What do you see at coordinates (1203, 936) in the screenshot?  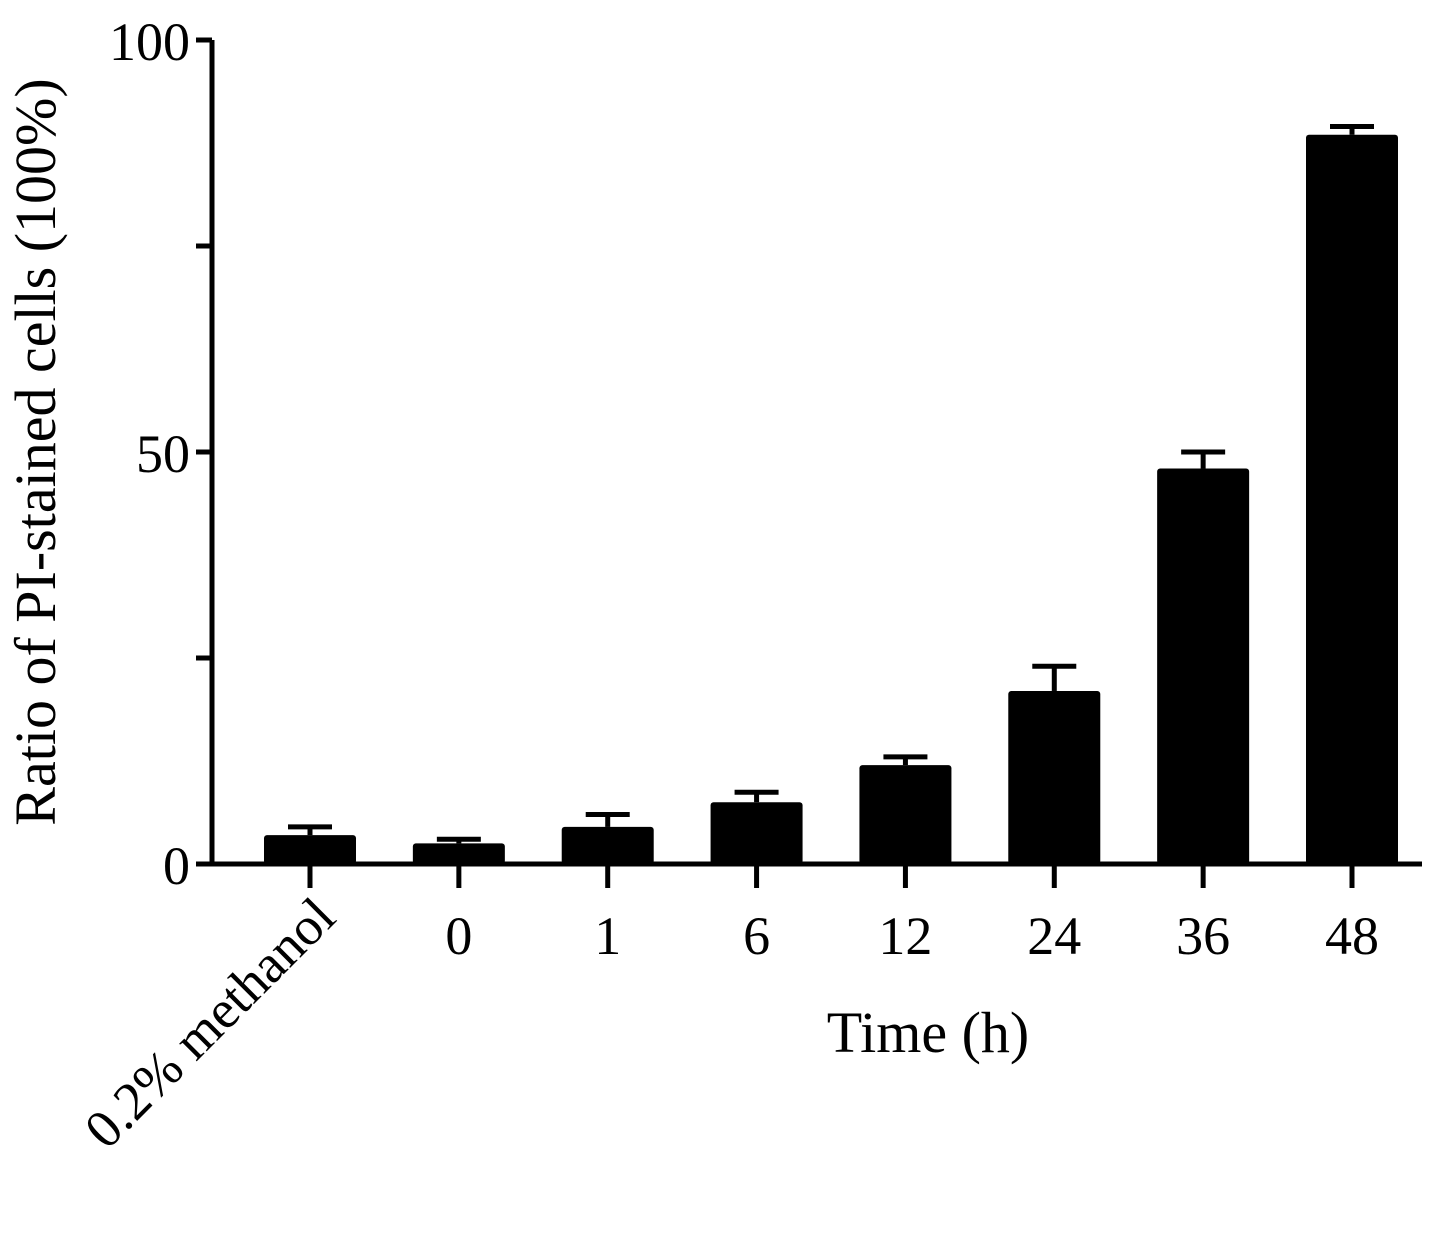 I see `x-tick-label: 36` at bounding box center [1203, 936].